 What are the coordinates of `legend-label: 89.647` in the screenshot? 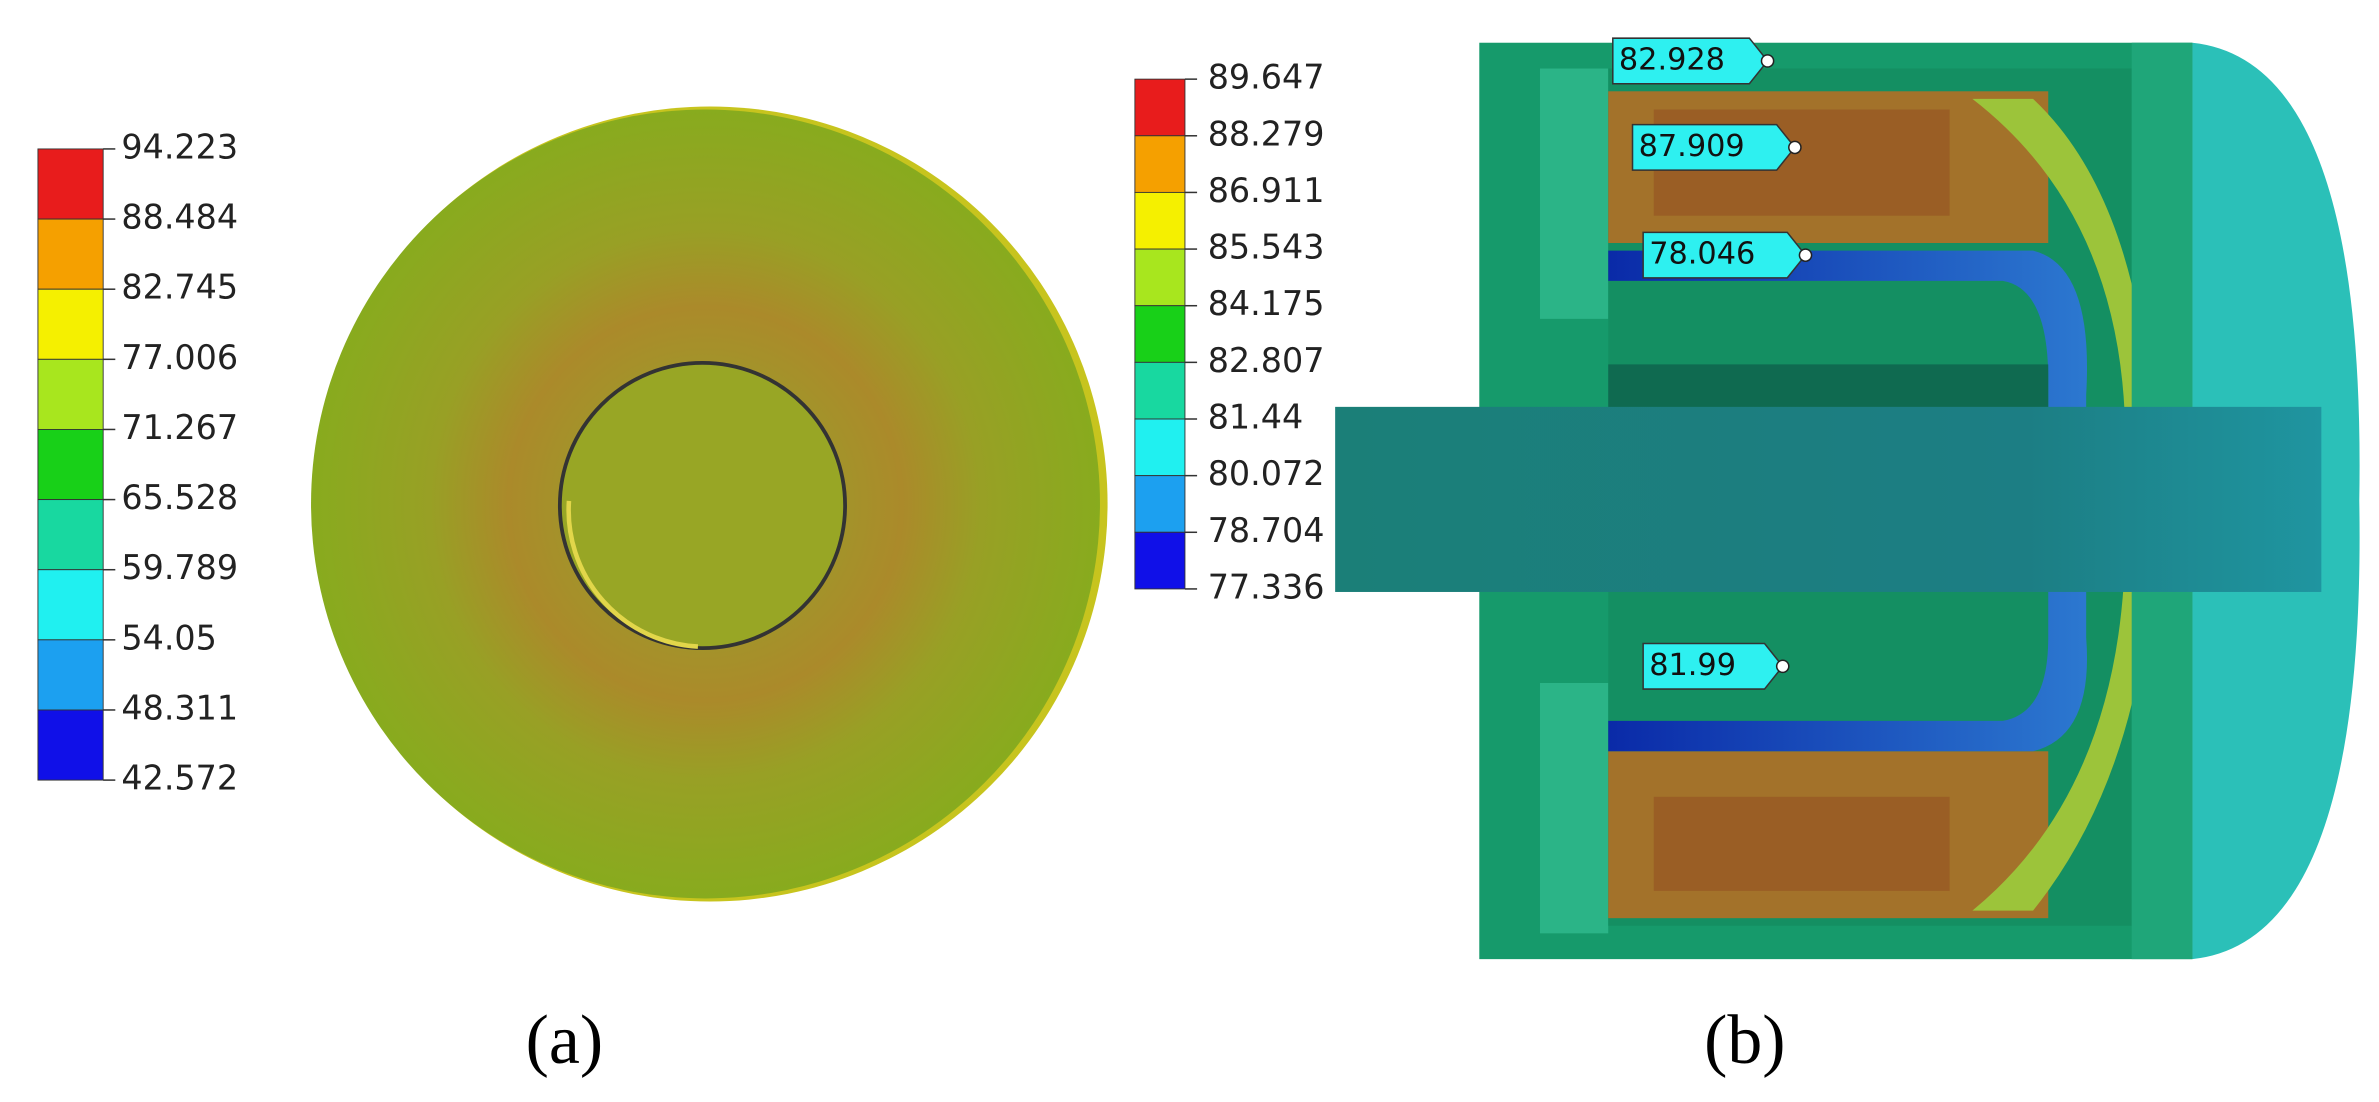 It's located at (1266, 77).